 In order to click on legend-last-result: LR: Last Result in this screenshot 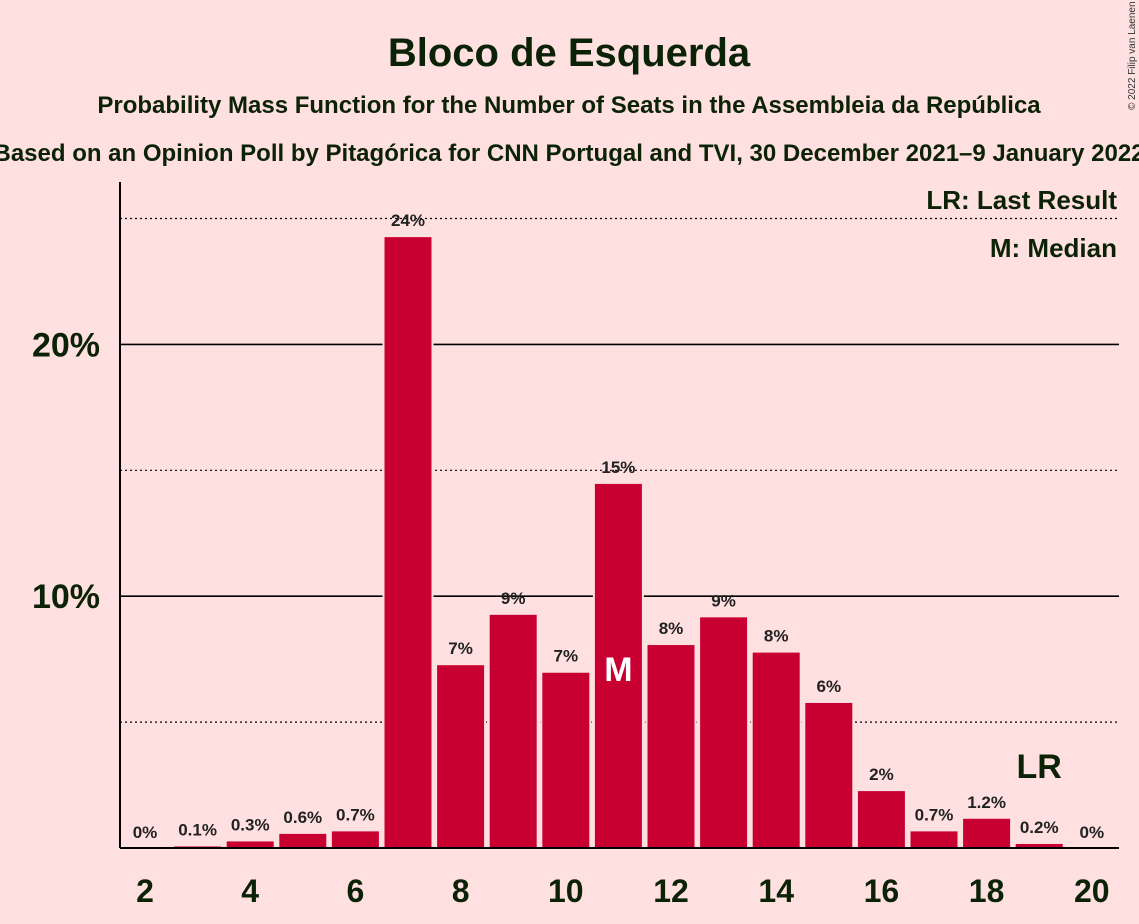, I will do `click(1021, 200)`.